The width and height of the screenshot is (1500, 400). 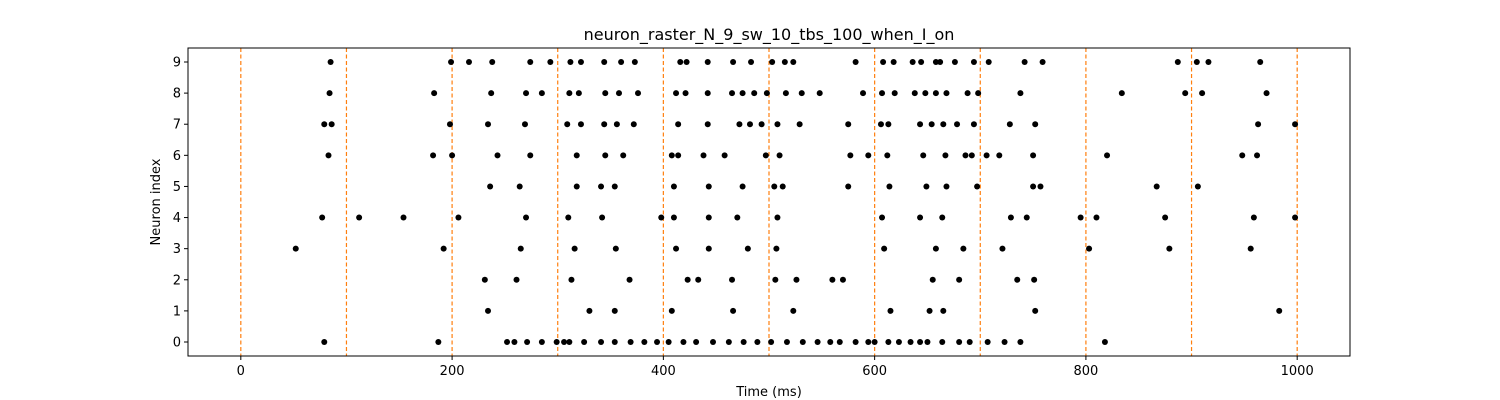 What do you see at coordinates (848, 186) in the screenshot?
I see `spike-n5-t575` at bounding box center [848, 186].